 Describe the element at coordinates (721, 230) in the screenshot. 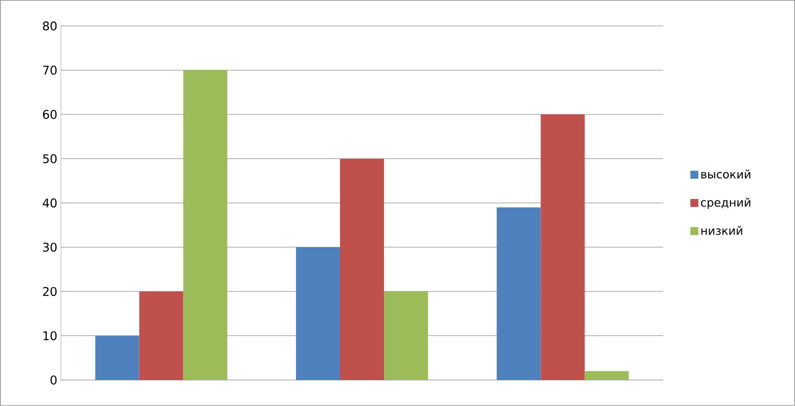

I see `legend-label: низкий` at that location.